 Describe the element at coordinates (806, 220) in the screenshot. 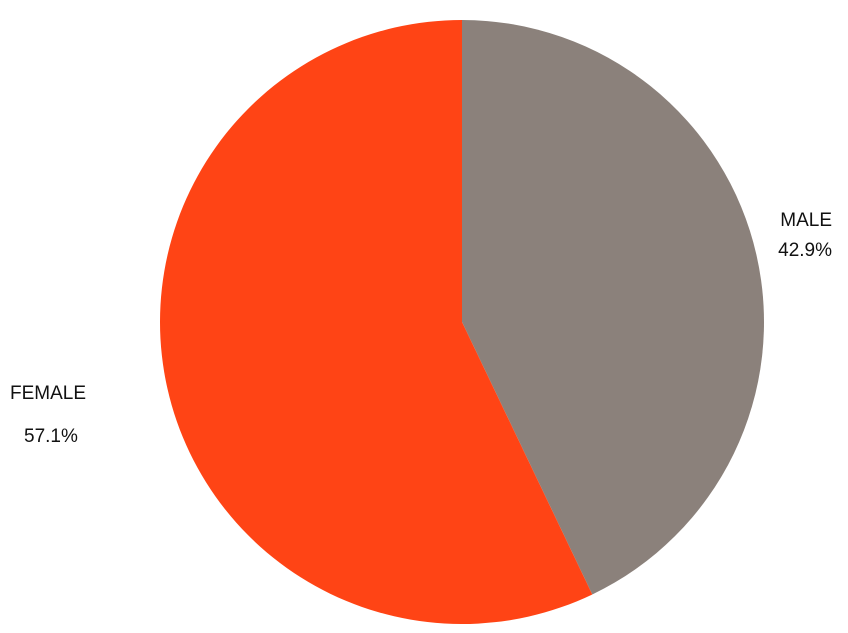

I see `slice-label-male: MALE` at that location.